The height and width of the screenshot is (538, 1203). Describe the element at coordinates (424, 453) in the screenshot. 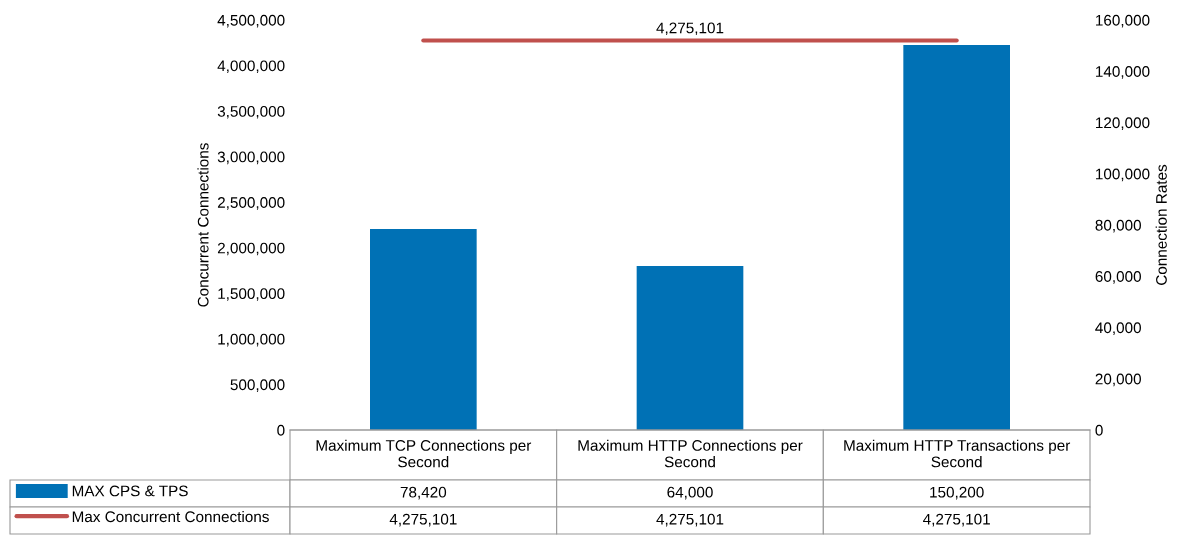

I see `x-tick-label: Maximum TCP Connections per Second` at that location.